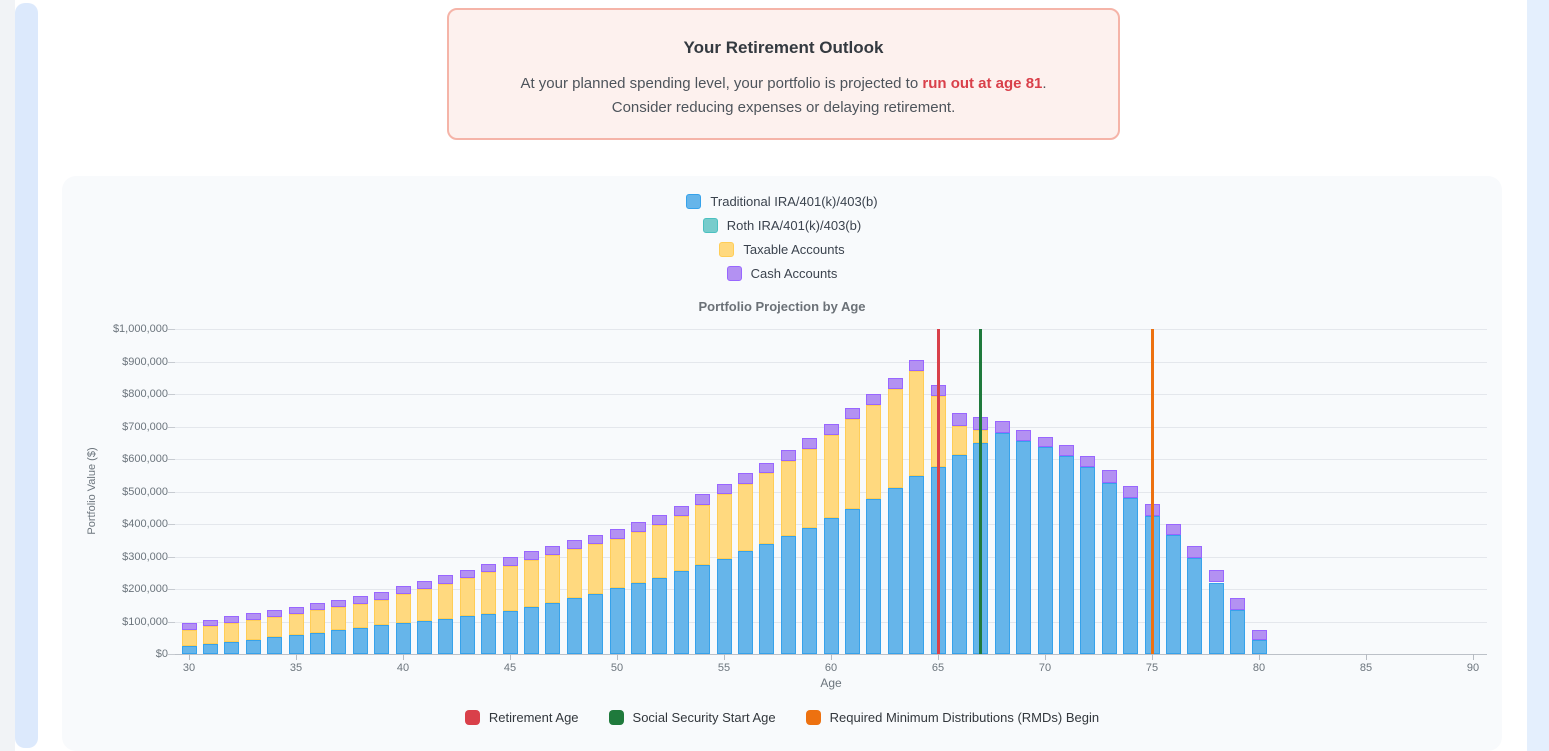 Image resolution: width=1549 pixels, height=751 pixels. I want to click on legend-item-1: Traditional IRA/401(k)/403(b), so click(782, 201).